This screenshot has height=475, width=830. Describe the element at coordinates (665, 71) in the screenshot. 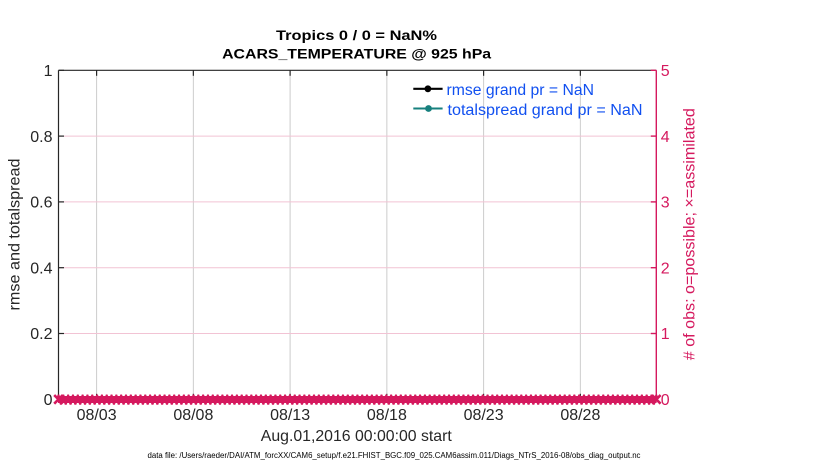

I see `svg-text: 5` at that location.